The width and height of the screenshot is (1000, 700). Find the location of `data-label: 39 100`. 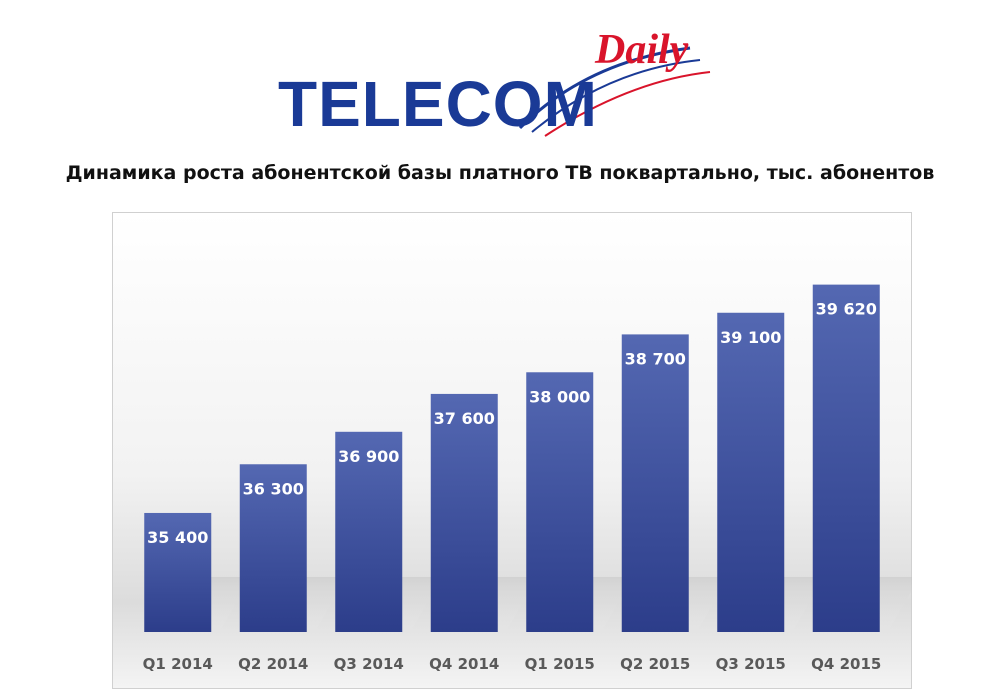

data-label: 39 100 is located at coordinates (750, 337).